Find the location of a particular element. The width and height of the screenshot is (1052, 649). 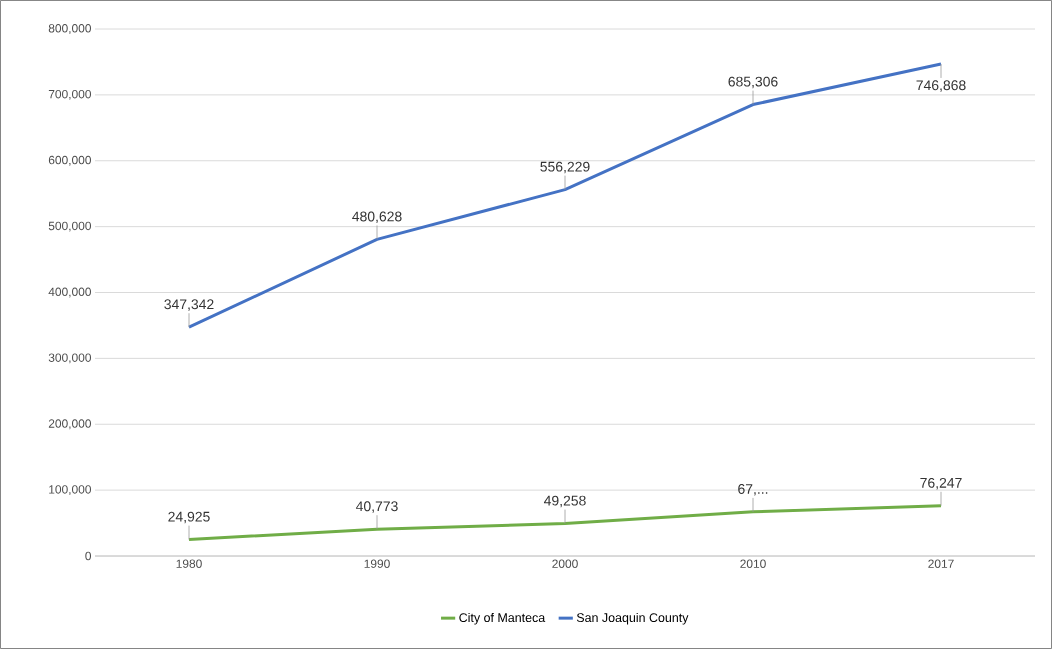

data-label: 49,258 is located at coordinates (564, 501).